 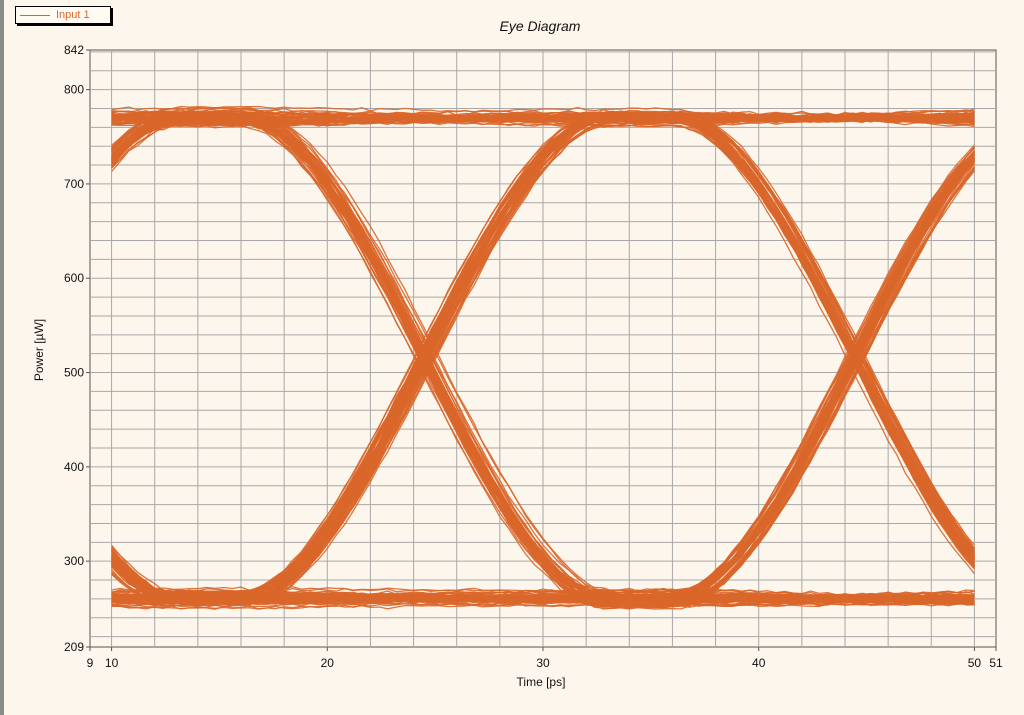 I want to click on x-tick-label: 40, so click(x=759, y=663).